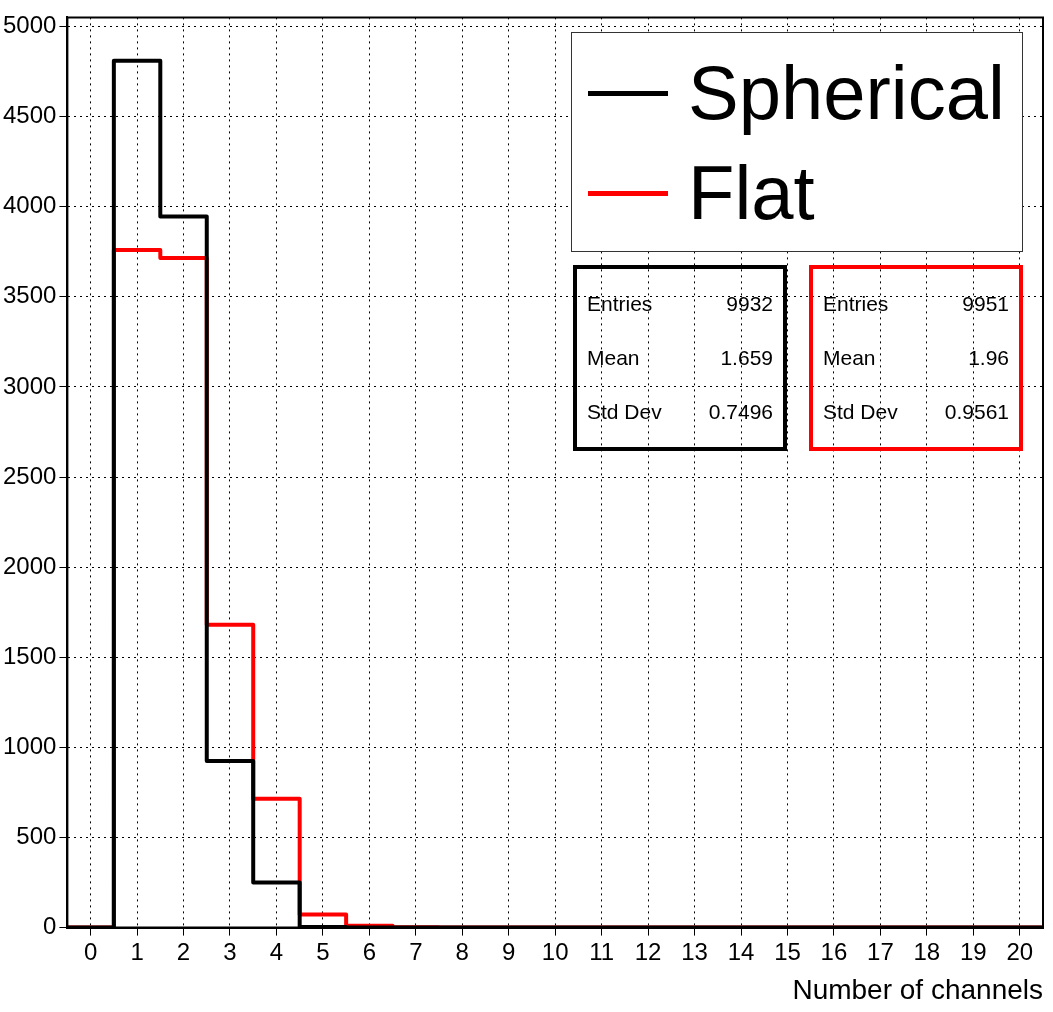 This screenshot has height=1012, width=1053. I want to click on x-tick-label: 0, so click(90, 951).